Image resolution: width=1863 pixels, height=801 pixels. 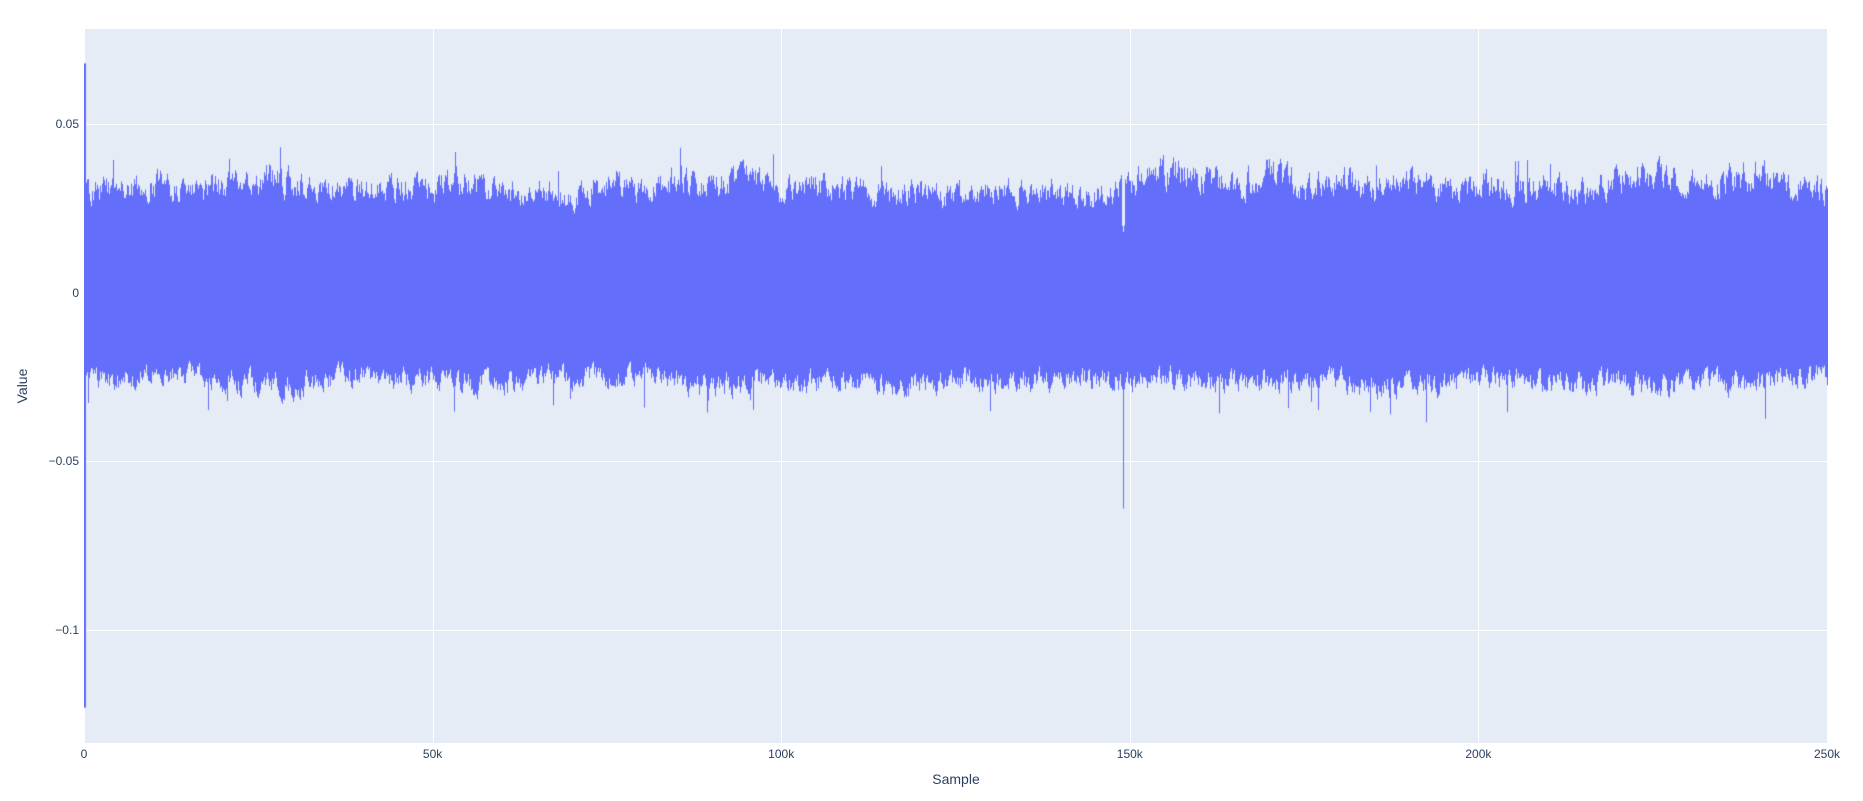 I want to click on y-axis-title: Value, so click(x=22, y=386).